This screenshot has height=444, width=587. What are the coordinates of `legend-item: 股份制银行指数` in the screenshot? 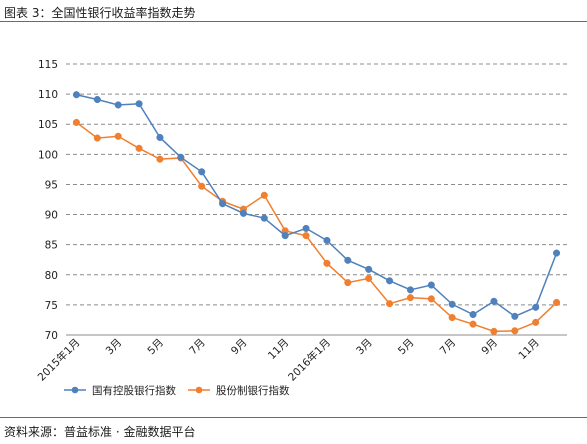 It's located at (239, 390).